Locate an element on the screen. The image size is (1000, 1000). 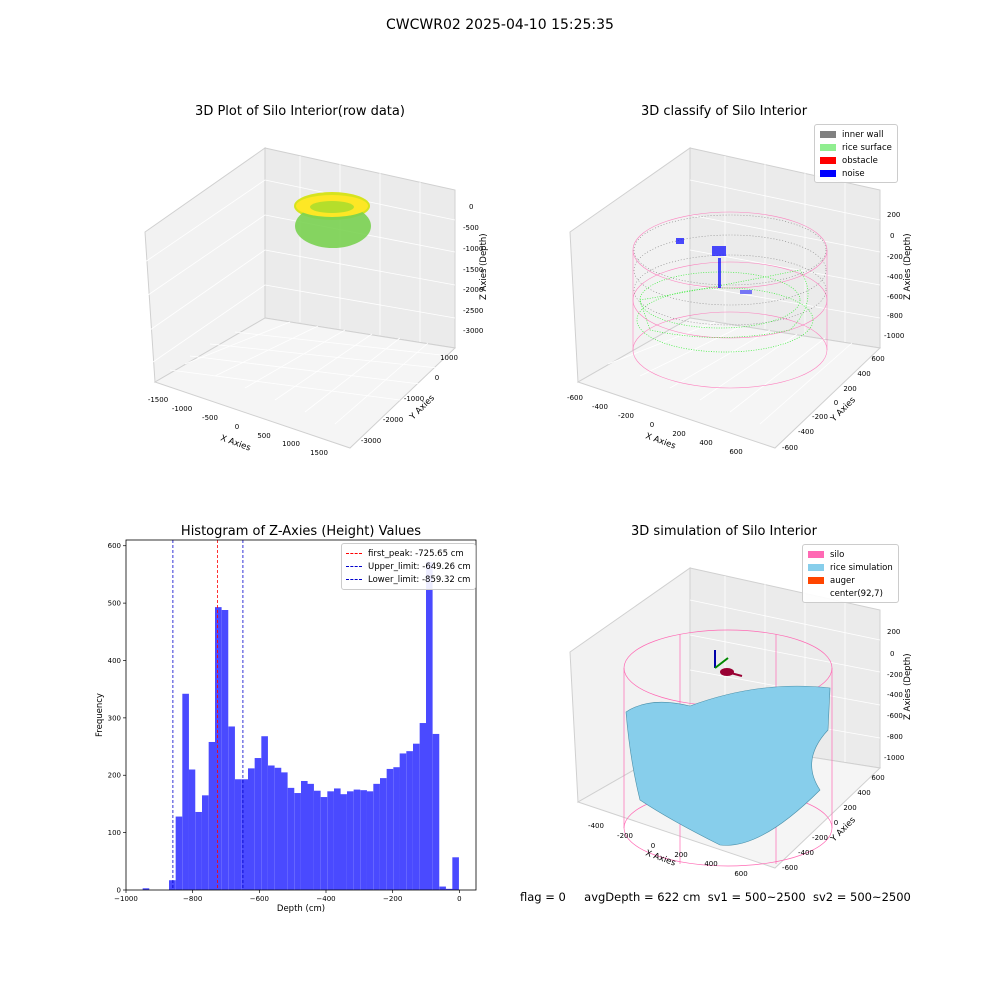
legend-entry-lower-limit: Lower_limit: -859.32 cm is located at coordinates (408, 579).